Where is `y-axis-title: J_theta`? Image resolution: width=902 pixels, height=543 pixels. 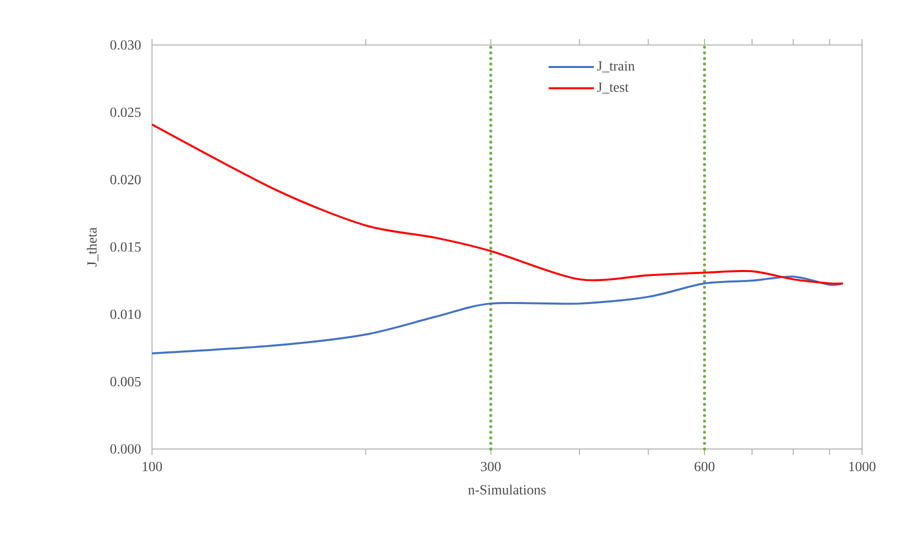
y-axis-title: J_theta is located at coordinates (92, 246).